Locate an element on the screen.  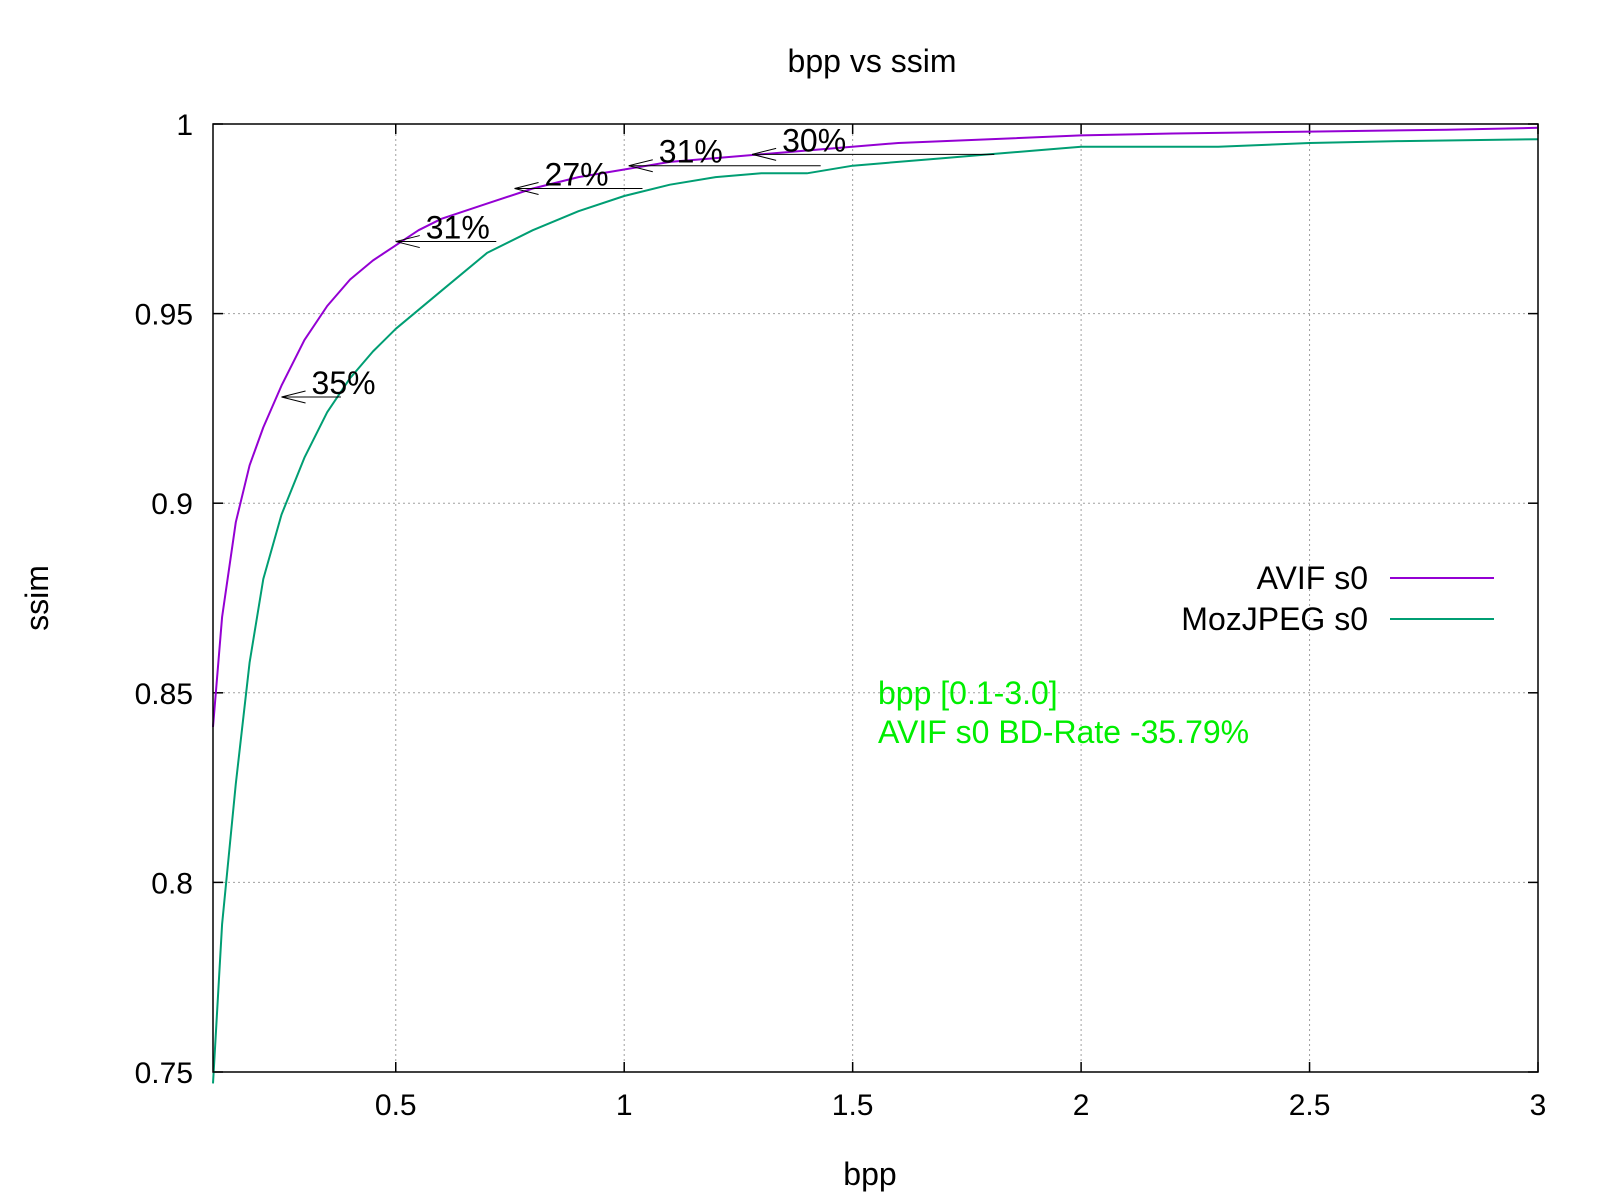
y-tick-label: 0.85 is located at coordinates (164, 694).